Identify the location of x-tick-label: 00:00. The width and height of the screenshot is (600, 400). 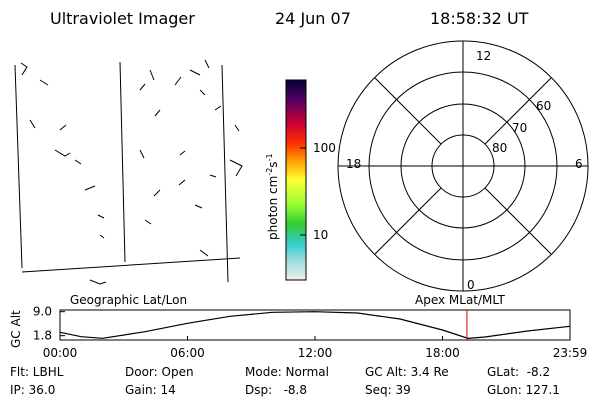
(60, 353).